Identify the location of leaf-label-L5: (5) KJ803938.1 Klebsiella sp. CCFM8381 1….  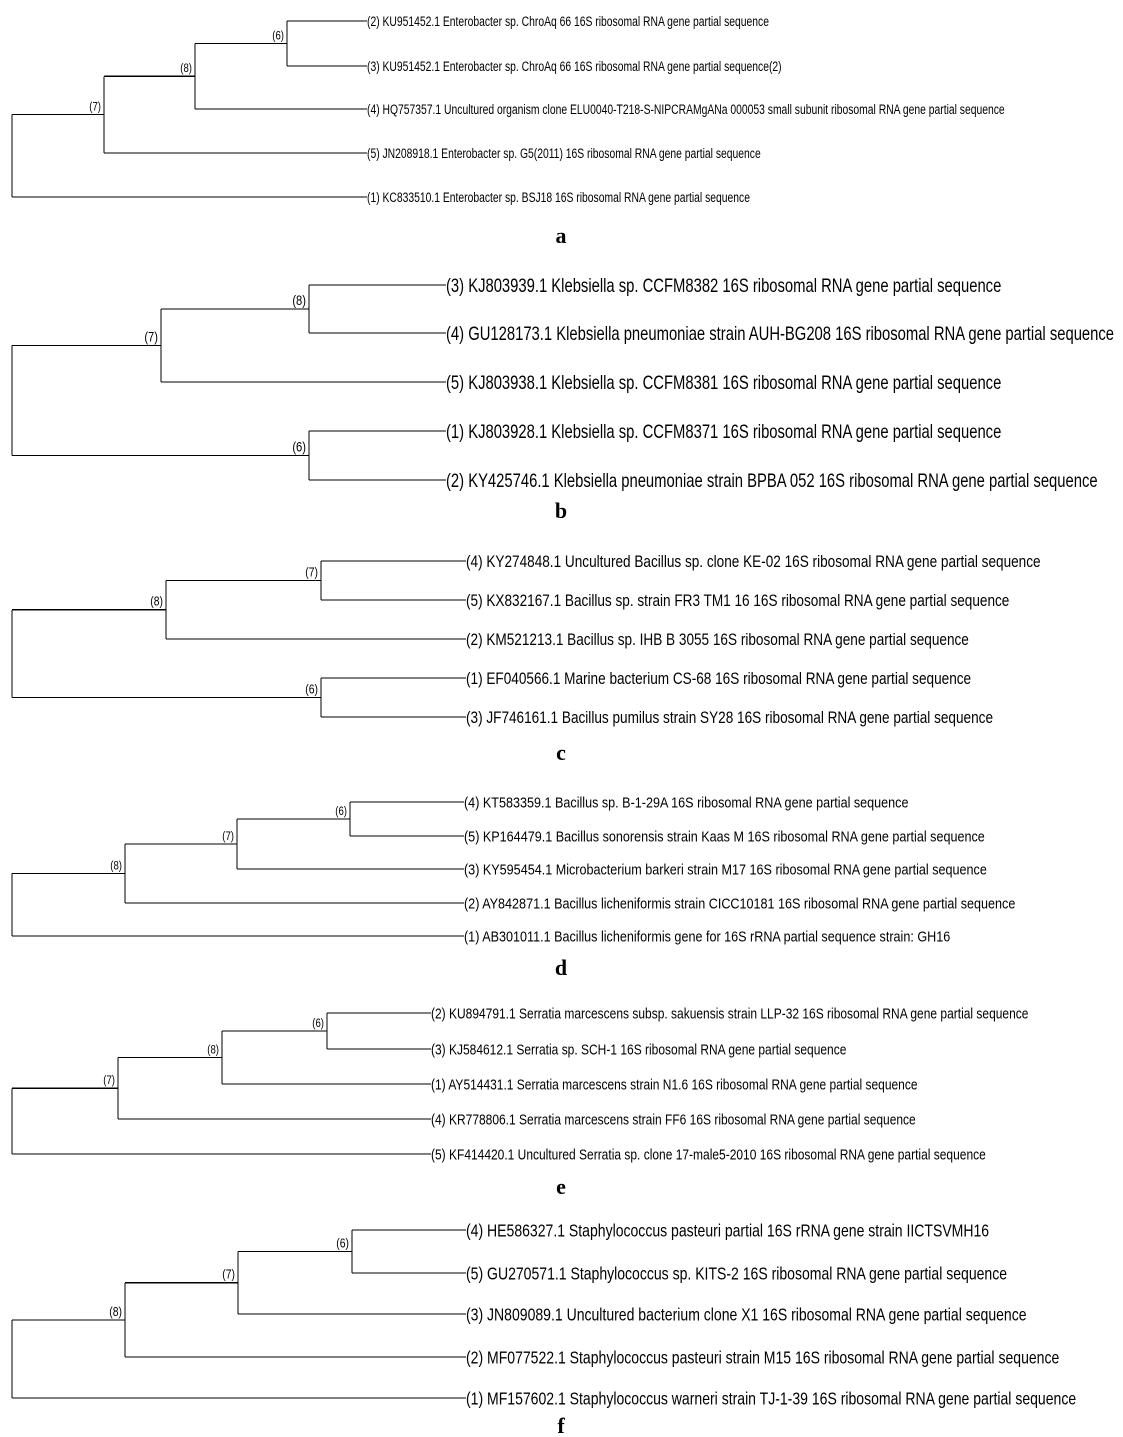
(723, 382).